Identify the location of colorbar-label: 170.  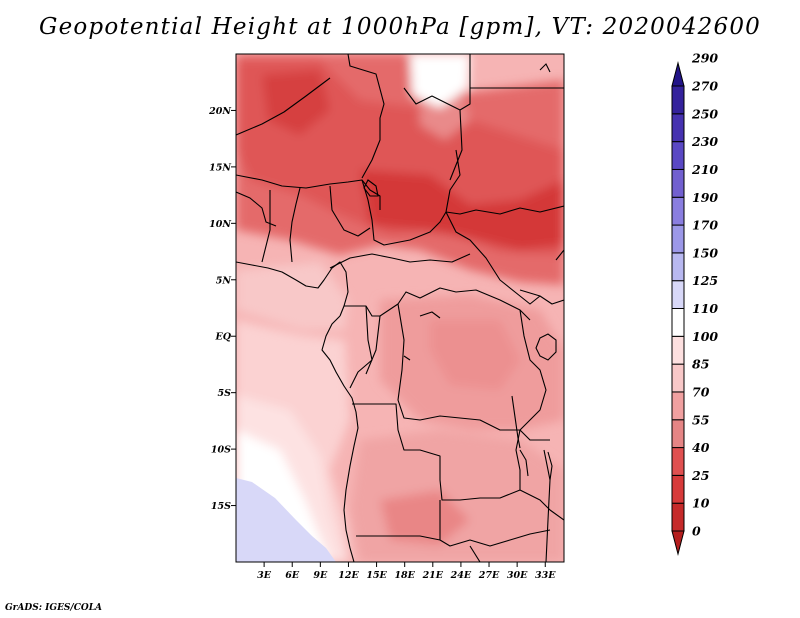
(705, 225).